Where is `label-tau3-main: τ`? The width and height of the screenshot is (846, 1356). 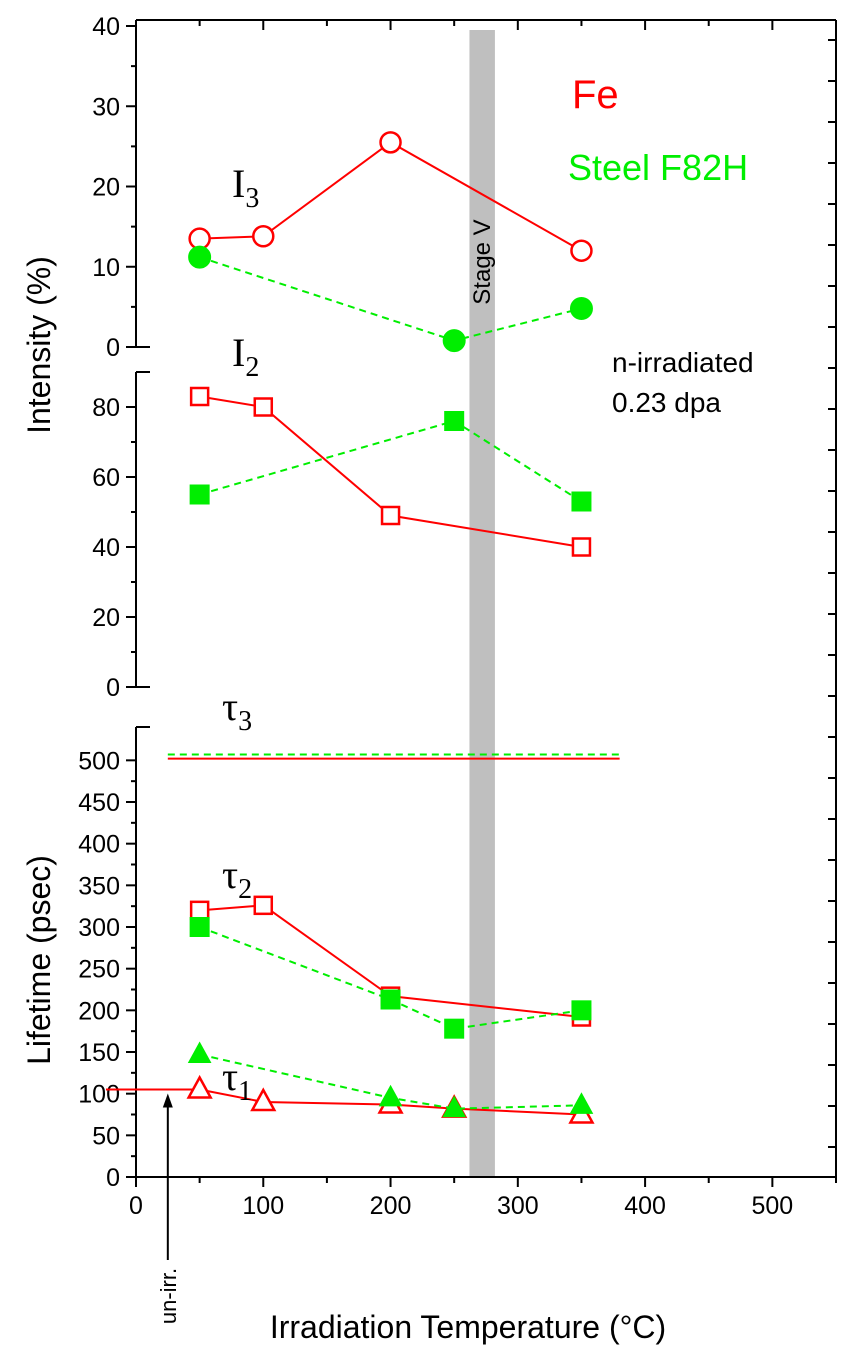
label-tau3-main: τ is located at coordinates (230, 706).